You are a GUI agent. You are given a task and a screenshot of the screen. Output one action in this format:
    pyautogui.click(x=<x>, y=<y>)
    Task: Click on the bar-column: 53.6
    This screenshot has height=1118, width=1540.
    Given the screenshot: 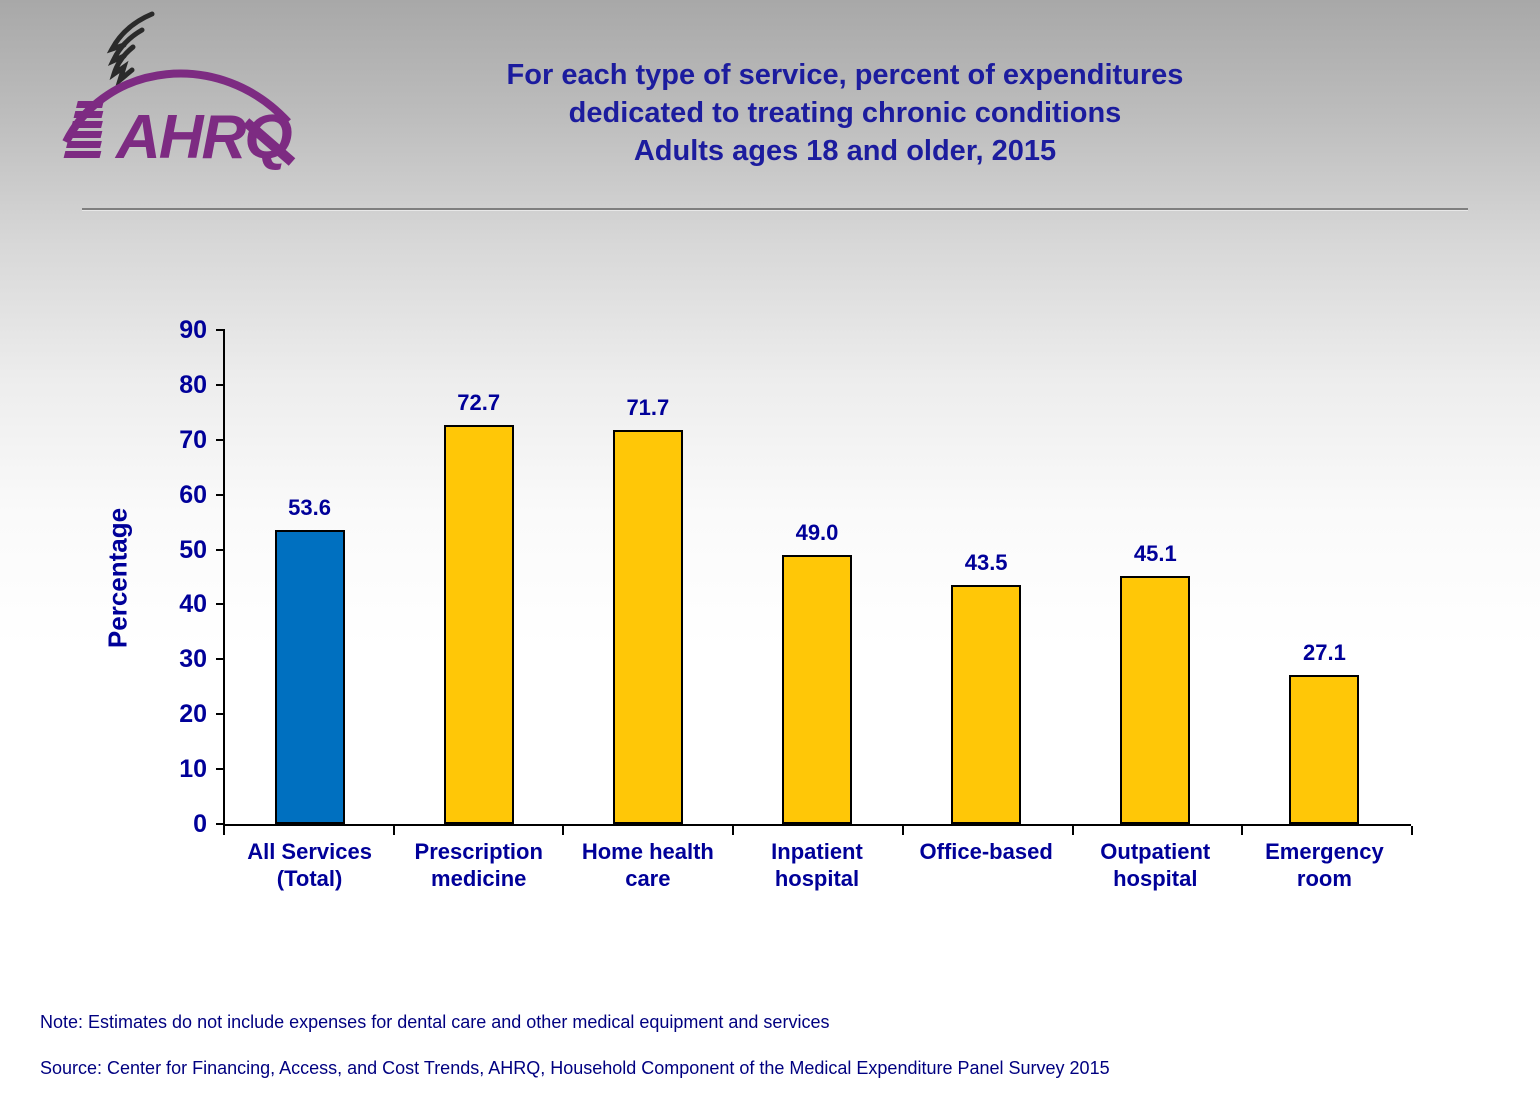 What is the action you would take?
    pyautogui.click(x=309, y=577)
    